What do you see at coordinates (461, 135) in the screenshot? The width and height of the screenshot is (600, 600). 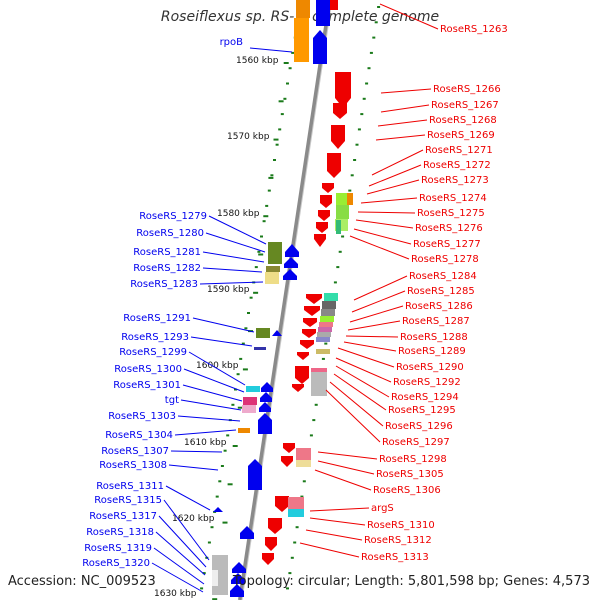 I see `minus-gene-label: RoseRS_1269` at bounding box center [461, 135].